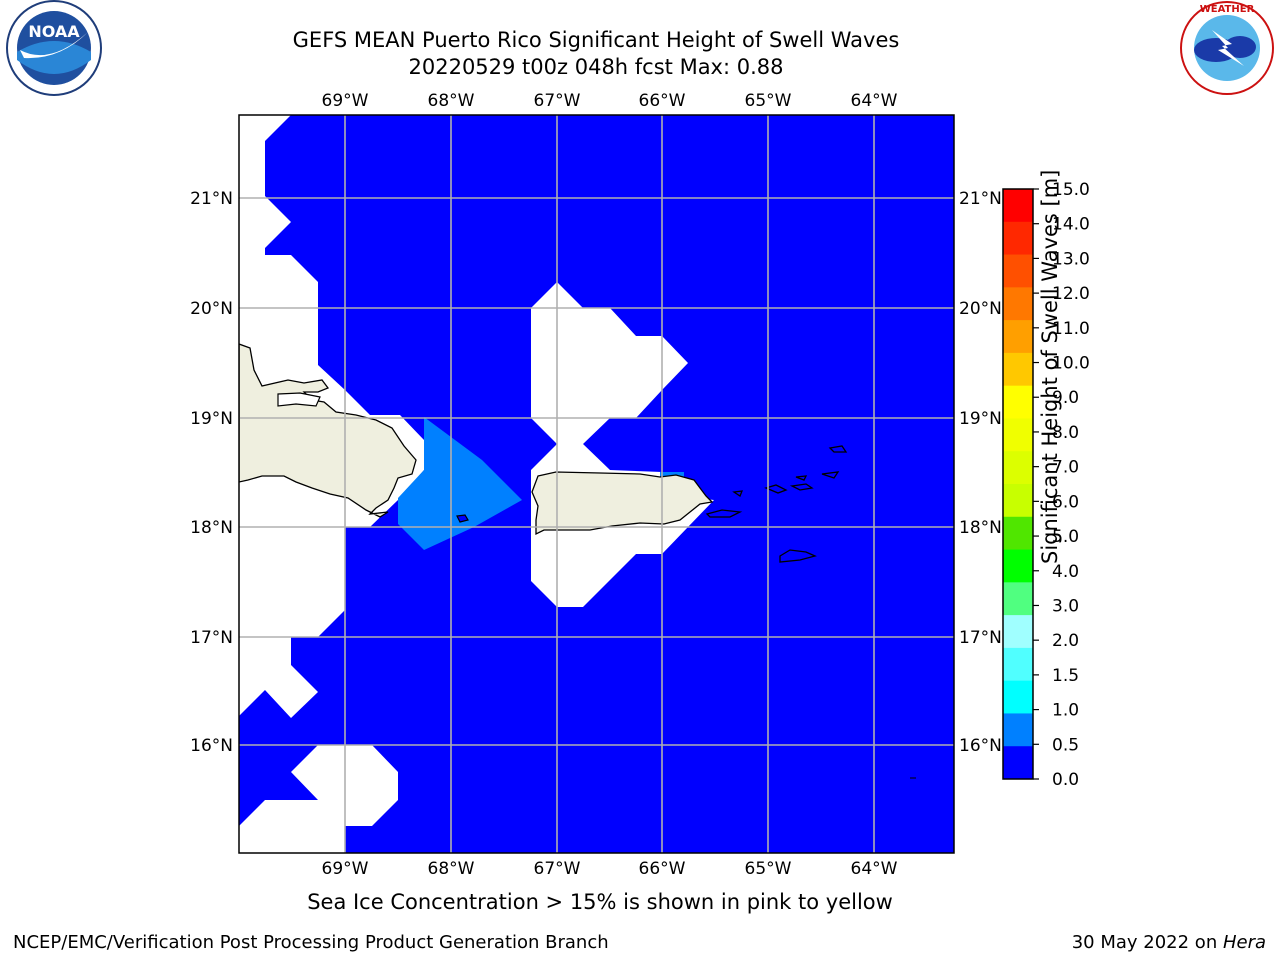 The width and height of the screenshot is (1280, 960). What do you see at coordinates (980, 472) in the screenshot?
I see `lat-labels-right: 21°N 20°N 19°N 18°N 17°N 16°N` at bounding box center [980, 472].